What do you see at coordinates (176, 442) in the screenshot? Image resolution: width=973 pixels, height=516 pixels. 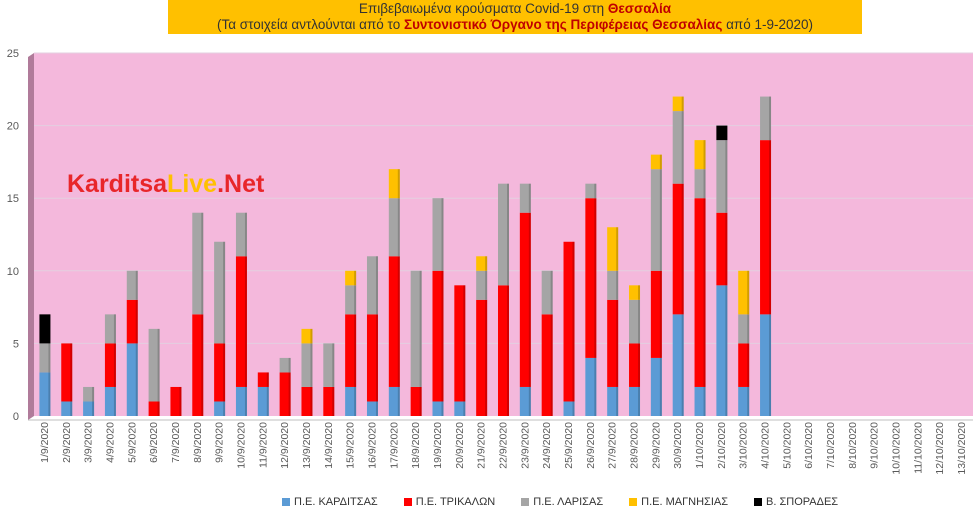 I see `x-tick-label: 7/9/2020` at bounding box center [176, 442].